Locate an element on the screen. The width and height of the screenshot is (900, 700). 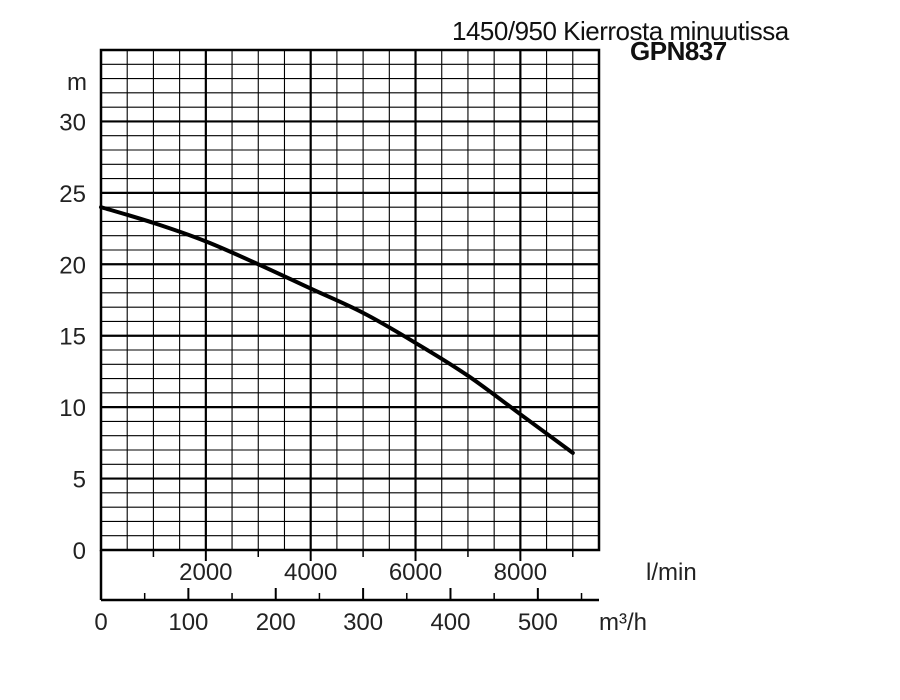
y-tick-label: 25 is located at coordinates (72, 194).